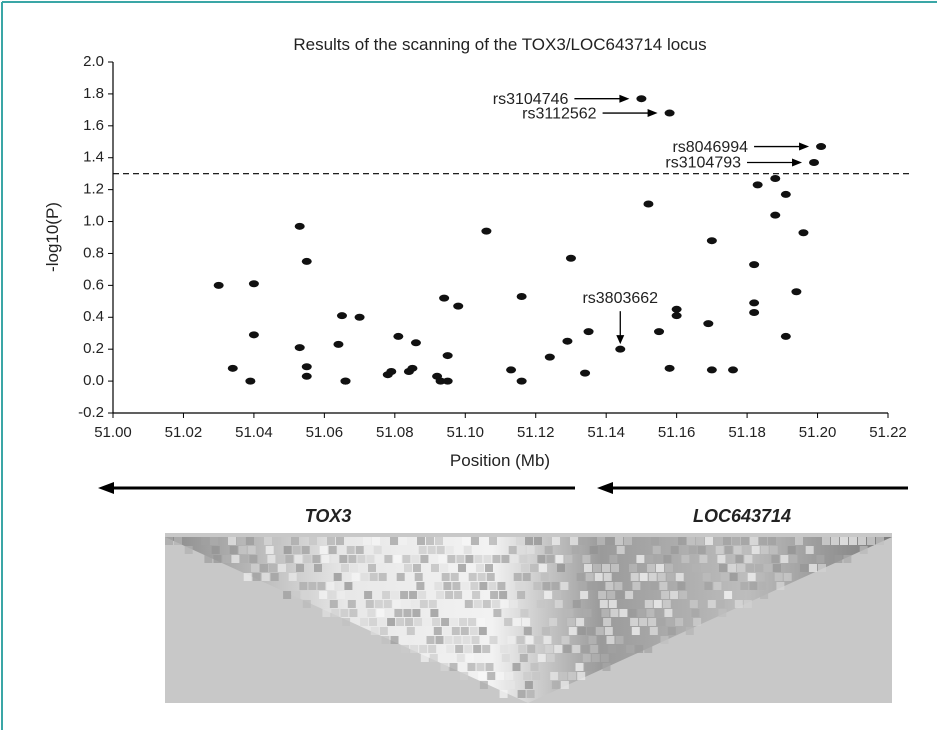  Describe the element at coordinates (91, 412) in the screenshot. I see `y-tick-label: -0.2` at that location.